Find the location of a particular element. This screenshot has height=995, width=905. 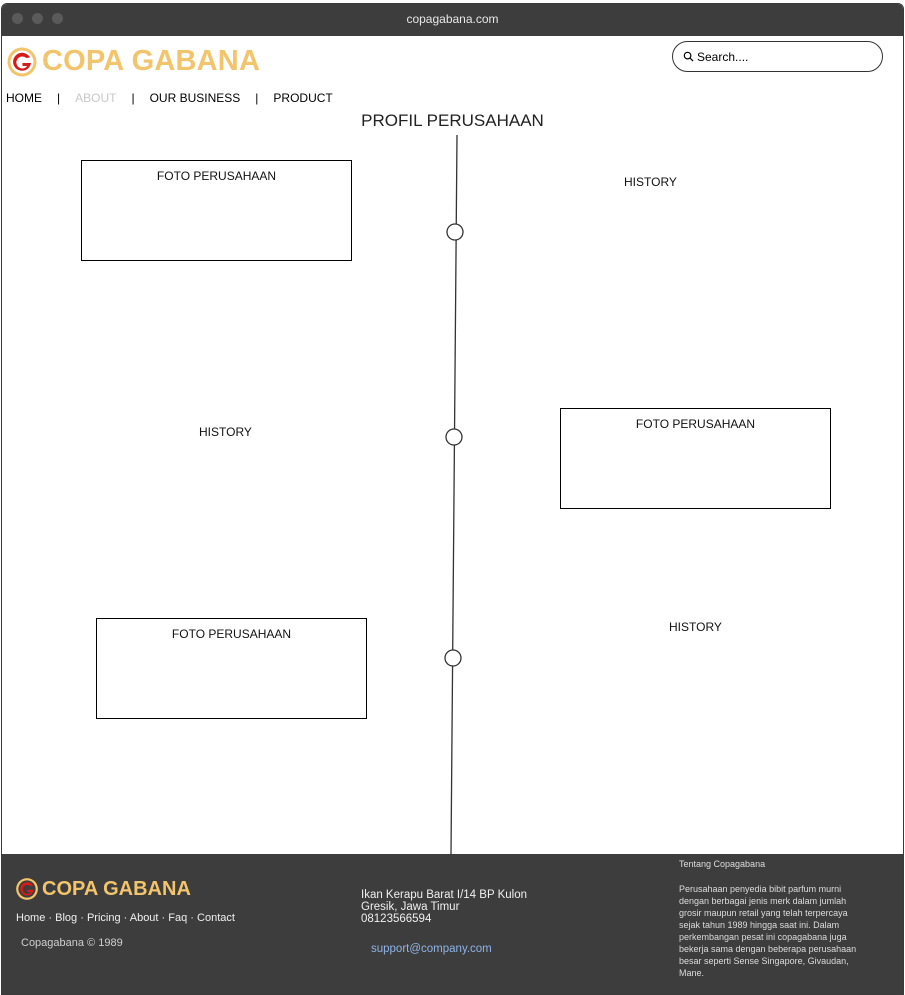

search-box is located at coordinates (777, 56).